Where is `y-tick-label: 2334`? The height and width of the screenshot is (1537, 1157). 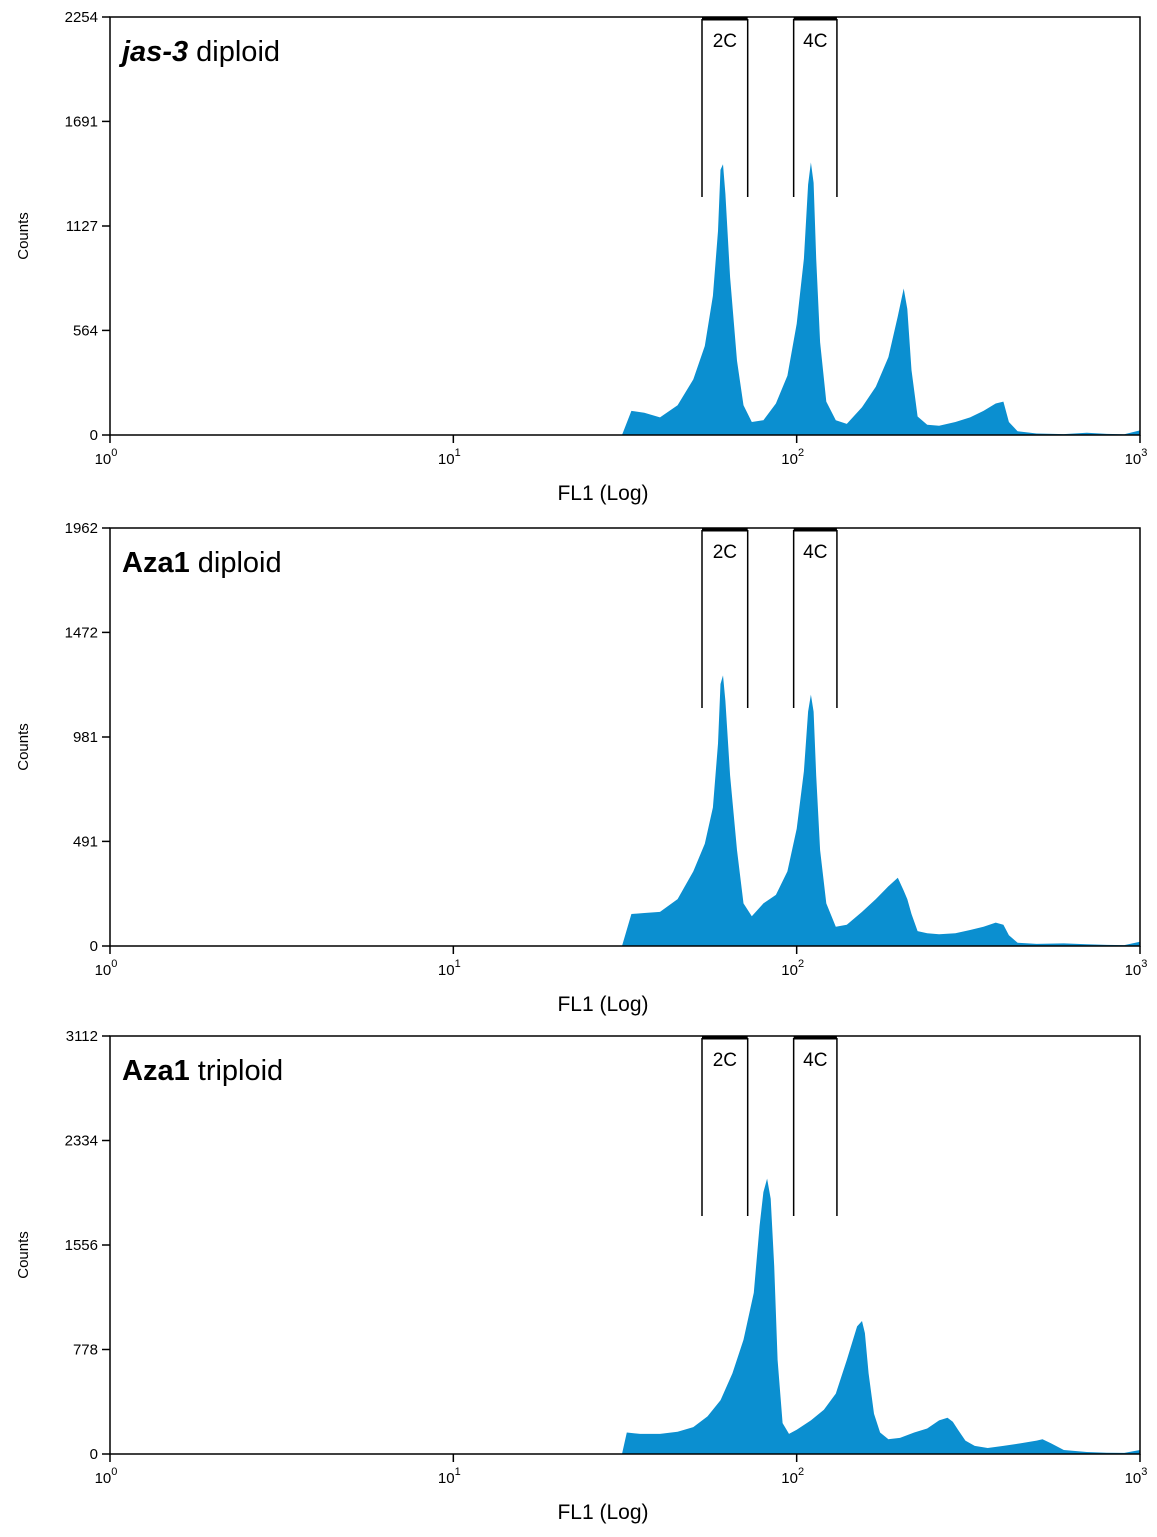
y-tick-label: 2334 is located at coordinates (81, 1141).